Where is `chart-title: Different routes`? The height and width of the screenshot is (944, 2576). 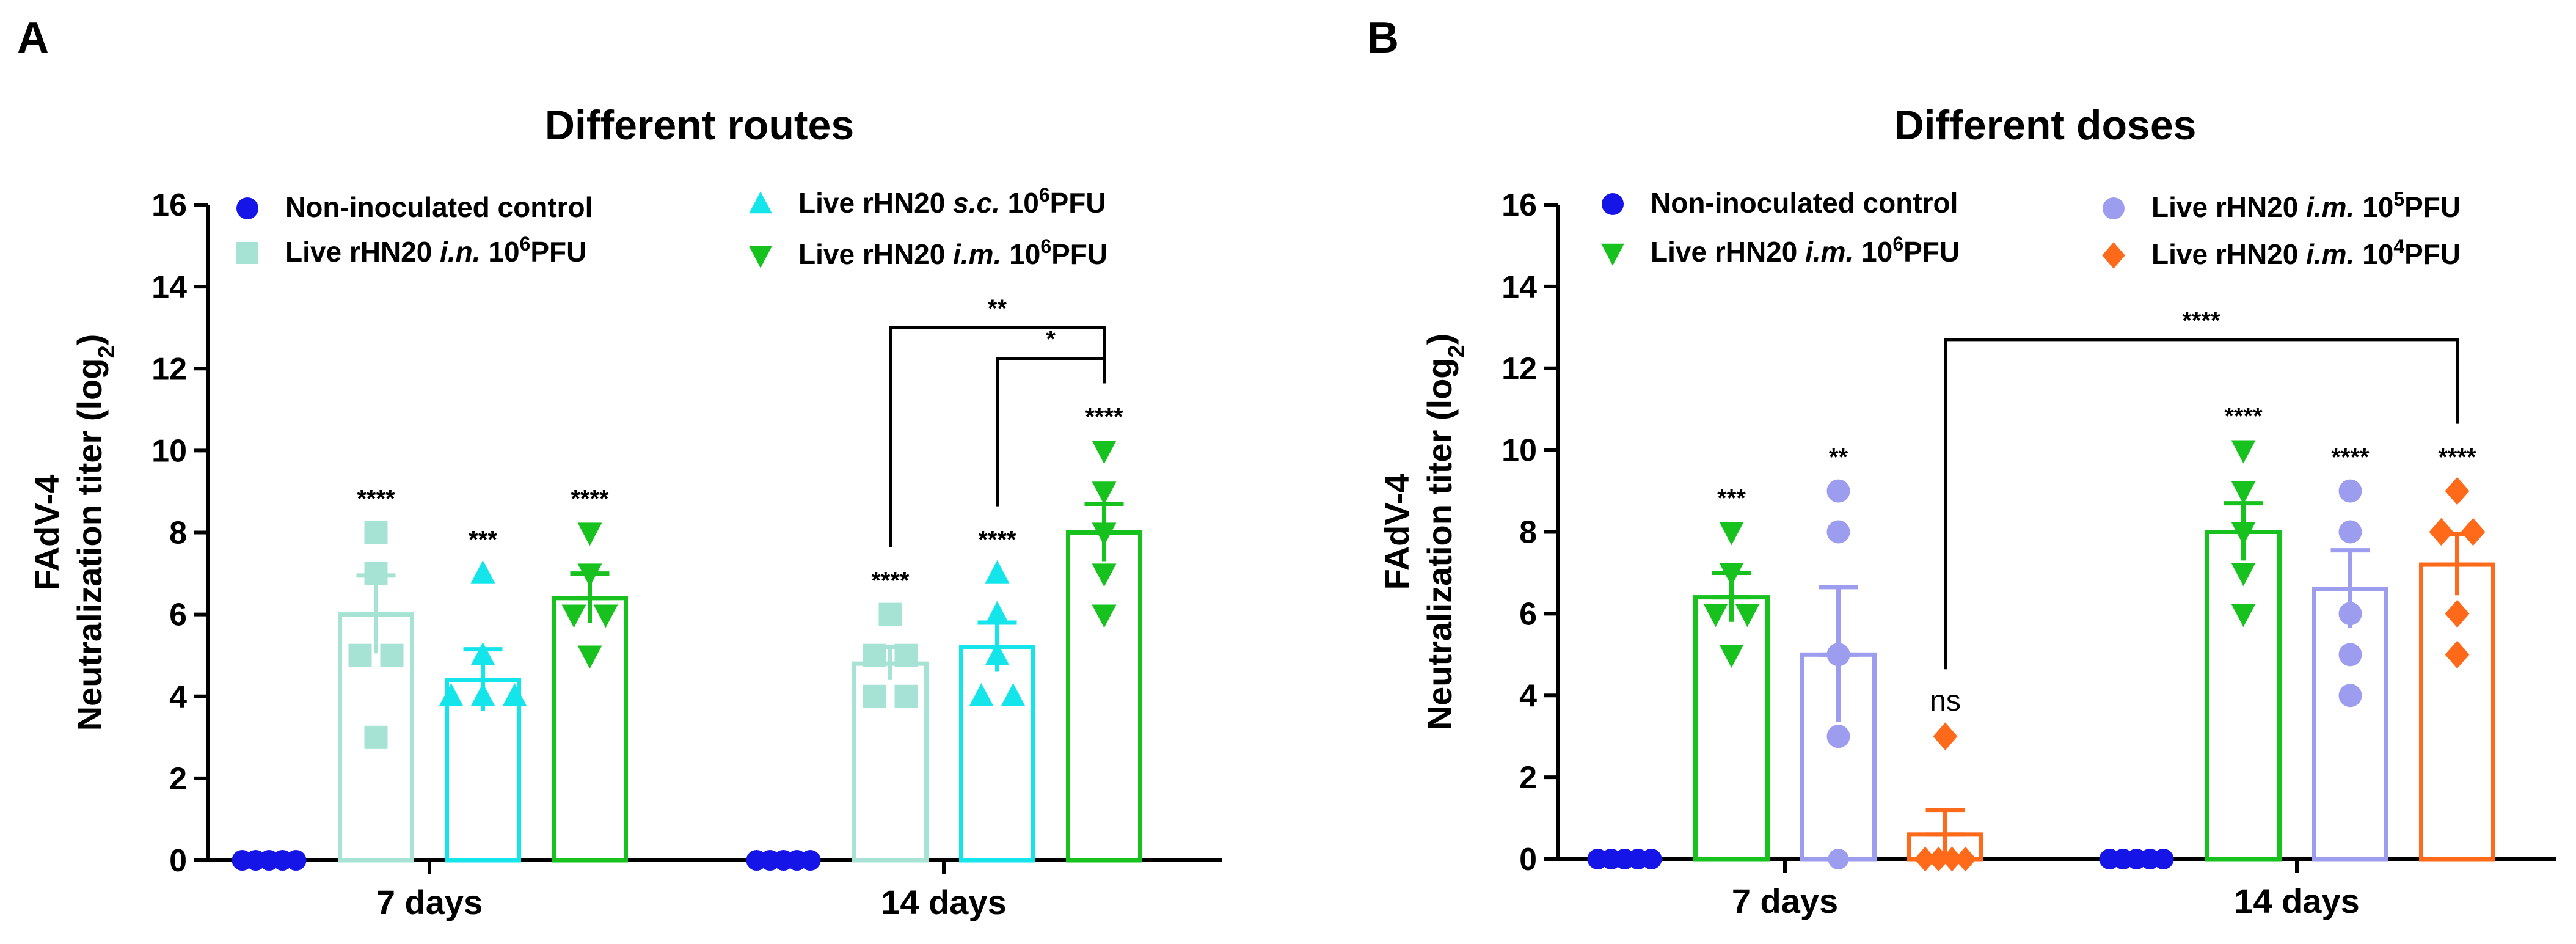
chart-title: Different routes is located at coordinates (700, 125).